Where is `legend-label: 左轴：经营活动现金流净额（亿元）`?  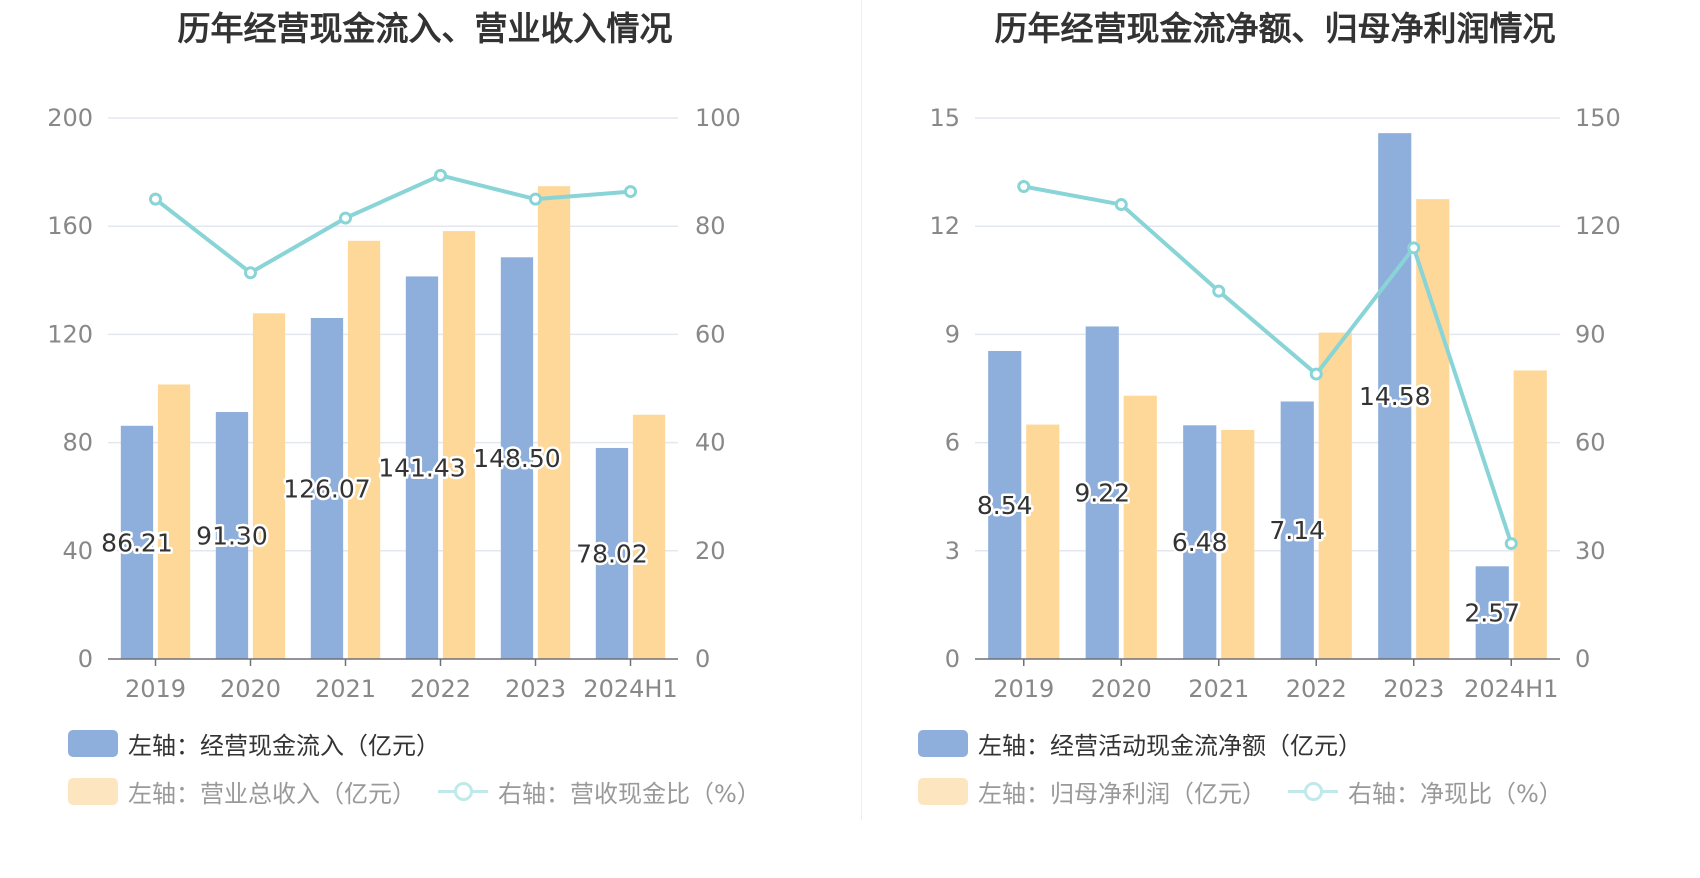 legend-label: 左轴：经营活动现金流净额（亿元） is located at coordinates (1170, 746).